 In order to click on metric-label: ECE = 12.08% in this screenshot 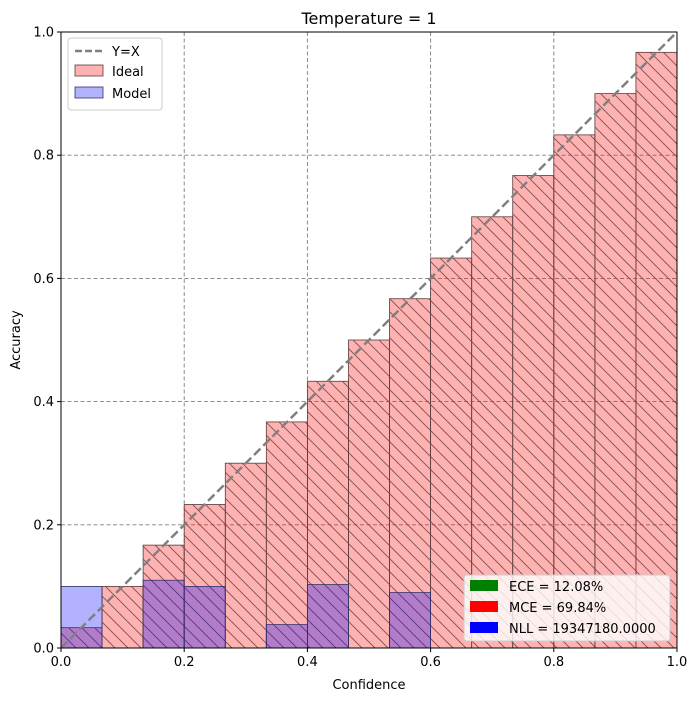, I will do `click(556, 587)`.